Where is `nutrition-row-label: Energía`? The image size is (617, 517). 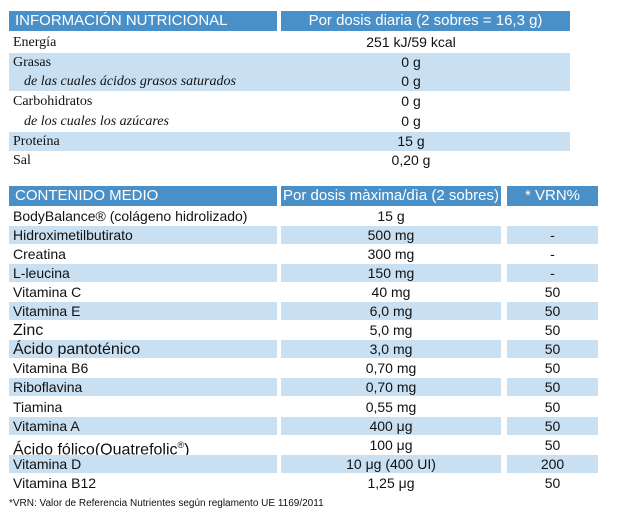
nutrition-row-label: Energía is located at coordinates (35, 42).